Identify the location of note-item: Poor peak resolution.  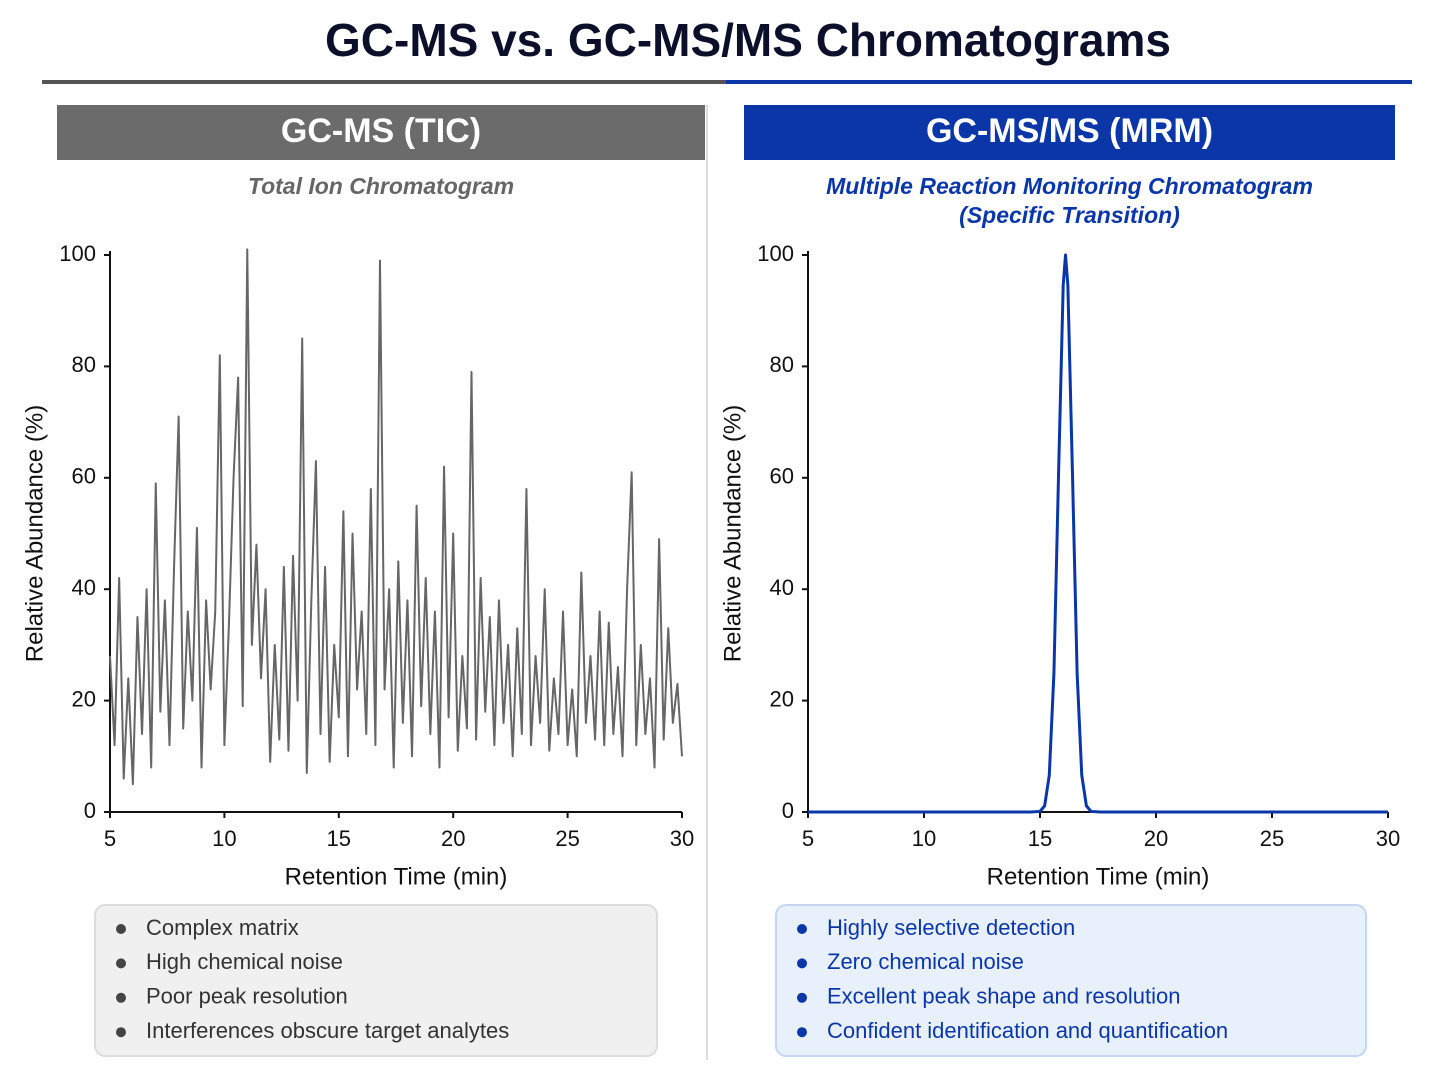
(247, 996).